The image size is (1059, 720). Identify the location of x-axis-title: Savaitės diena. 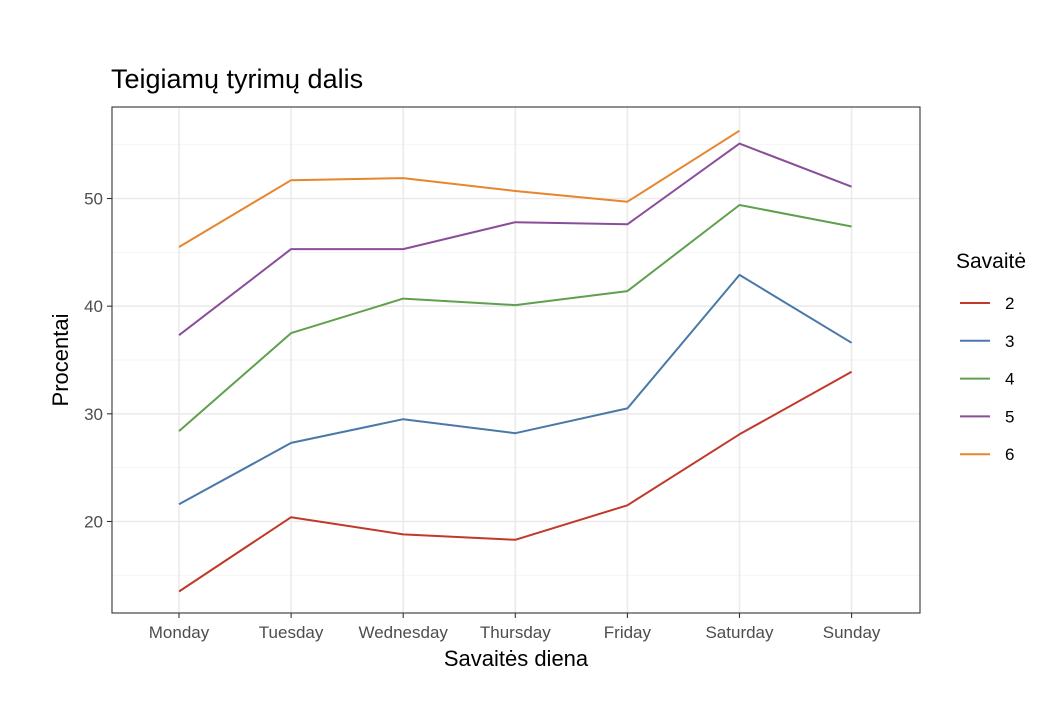
(516, 658).